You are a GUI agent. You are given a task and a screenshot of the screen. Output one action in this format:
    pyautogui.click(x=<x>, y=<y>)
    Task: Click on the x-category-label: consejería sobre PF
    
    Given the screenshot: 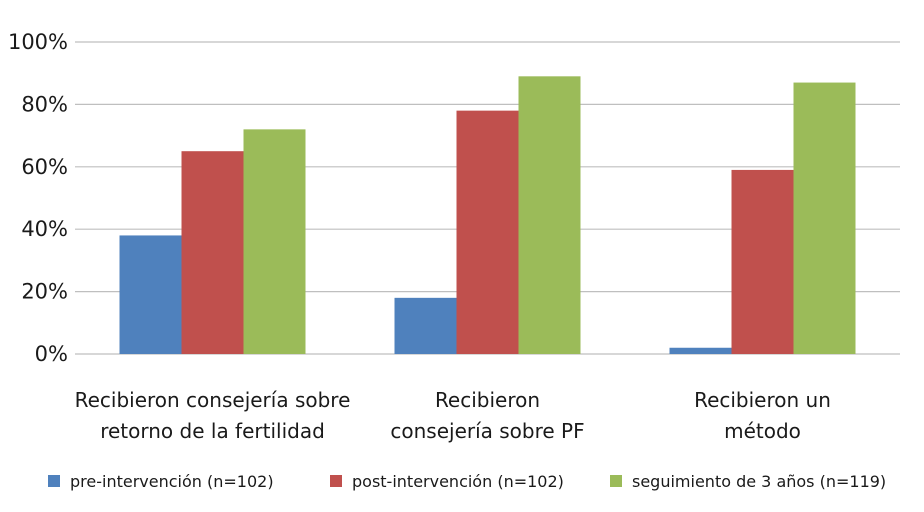 What is the action you would take?
    pyautogui.click(x=487, y=431)
    